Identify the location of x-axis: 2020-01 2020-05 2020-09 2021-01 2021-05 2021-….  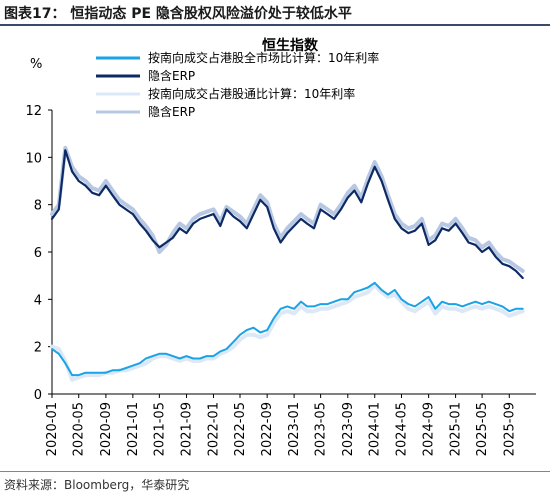
(290, 424).